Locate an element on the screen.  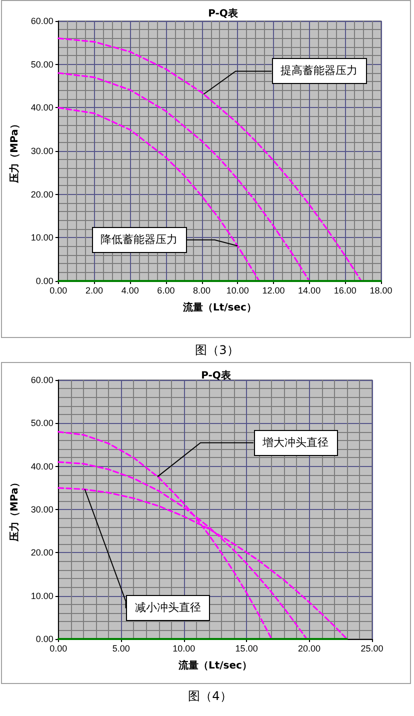
x-tick-label: 20.00 is located at coordinates (309, 649).